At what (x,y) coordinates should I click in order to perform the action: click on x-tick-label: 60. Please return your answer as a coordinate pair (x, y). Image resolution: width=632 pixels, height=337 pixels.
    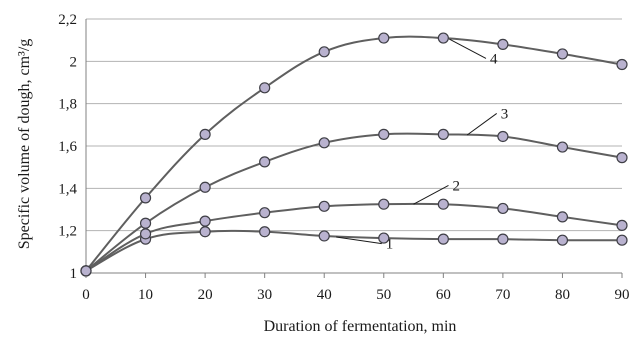
    Looking at the image, I should click on (443, 295).